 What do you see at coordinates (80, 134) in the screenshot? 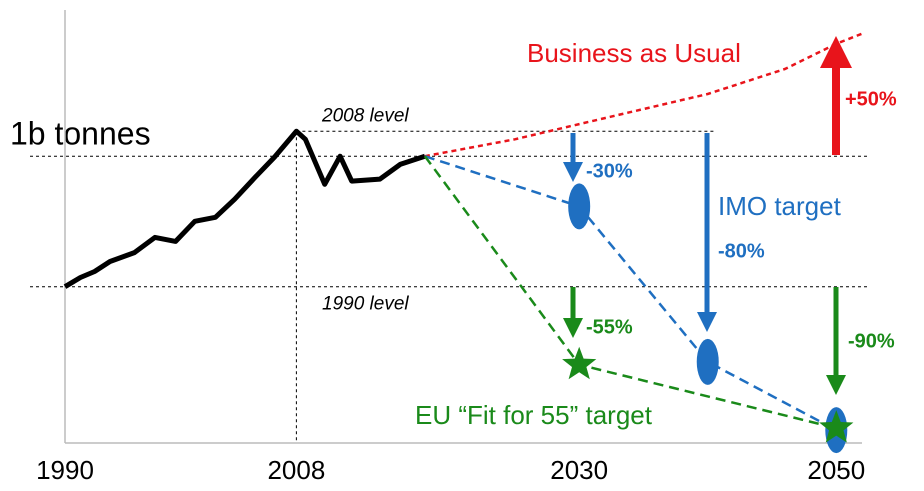
I see `y-tick-label: 1b tonnes` at bounding box center [80, 134].